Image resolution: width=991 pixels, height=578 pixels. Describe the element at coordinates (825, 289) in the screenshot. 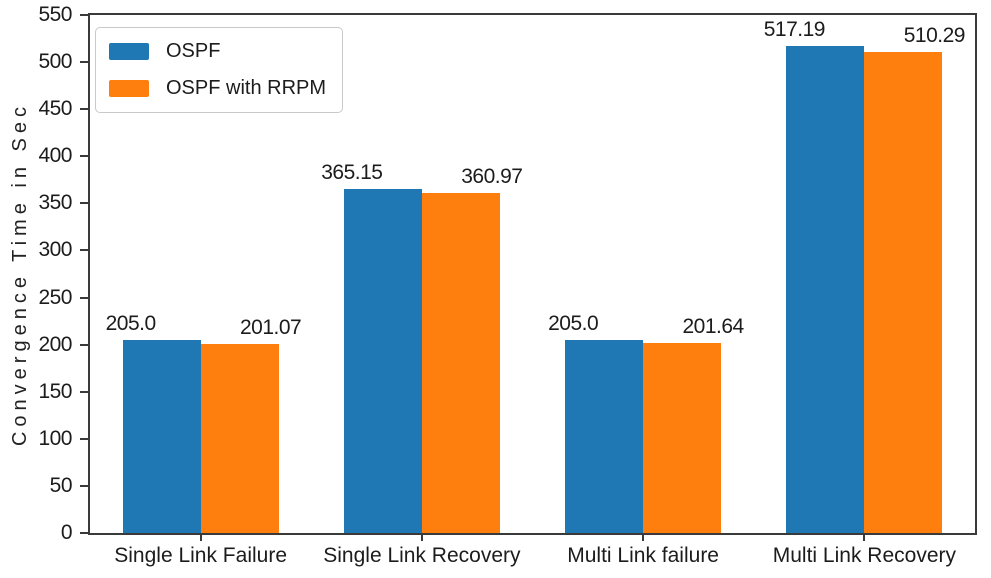

I see `bar-ospf-multi-link-recovery` at that location.